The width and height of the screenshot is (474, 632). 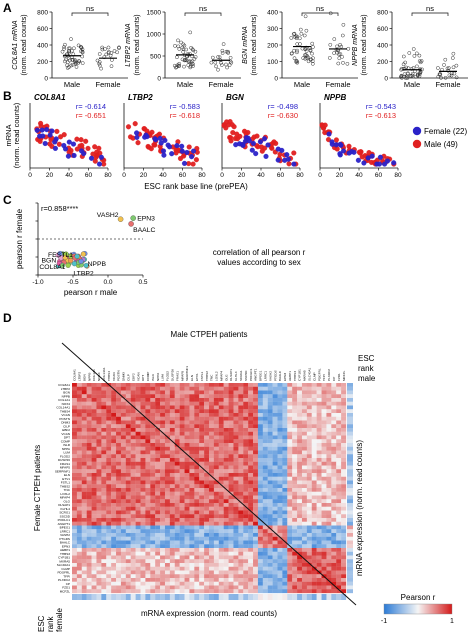 I want to click on column-gene-label: KLHL4, so click(x=236, y=376).